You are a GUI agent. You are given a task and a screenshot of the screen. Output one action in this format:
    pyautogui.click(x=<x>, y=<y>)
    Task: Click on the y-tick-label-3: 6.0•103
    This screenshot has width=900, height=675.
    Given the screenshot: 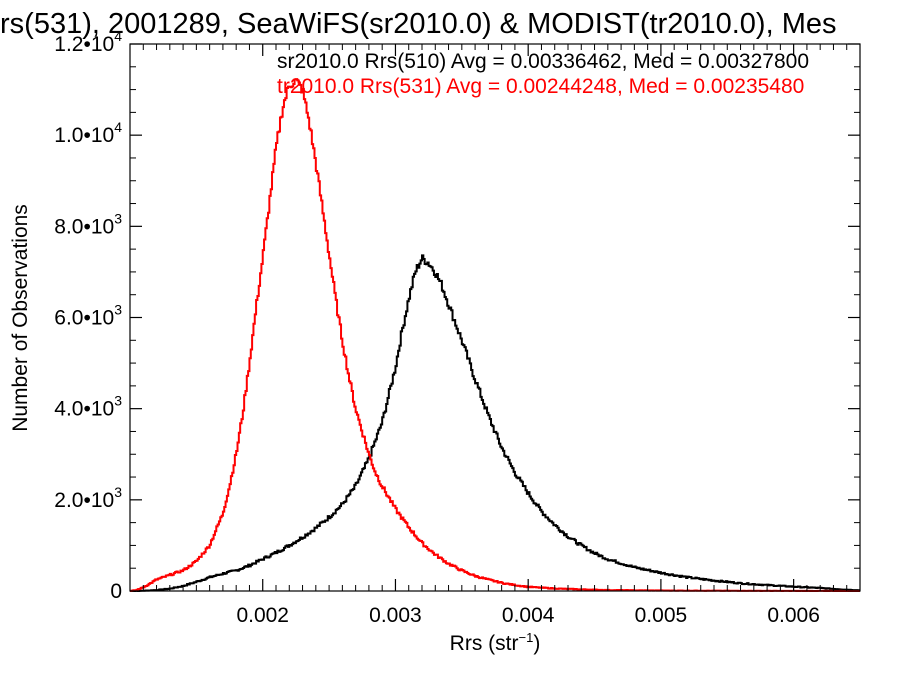 What is the action you would take?
    pyautogui.click(x=88, y=316)
    